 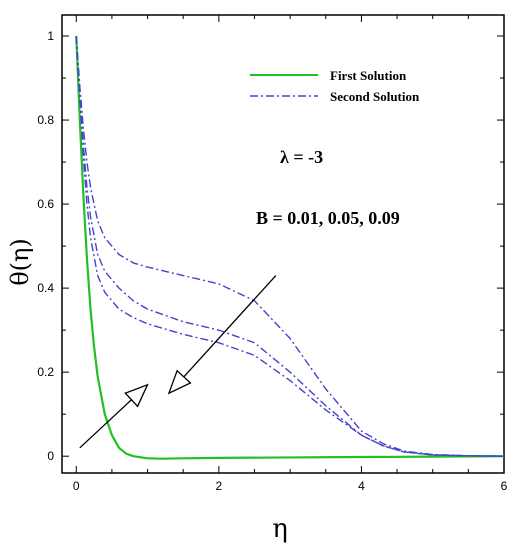 I want to click on x-tick-label: 0, so click(x=76, y=486).